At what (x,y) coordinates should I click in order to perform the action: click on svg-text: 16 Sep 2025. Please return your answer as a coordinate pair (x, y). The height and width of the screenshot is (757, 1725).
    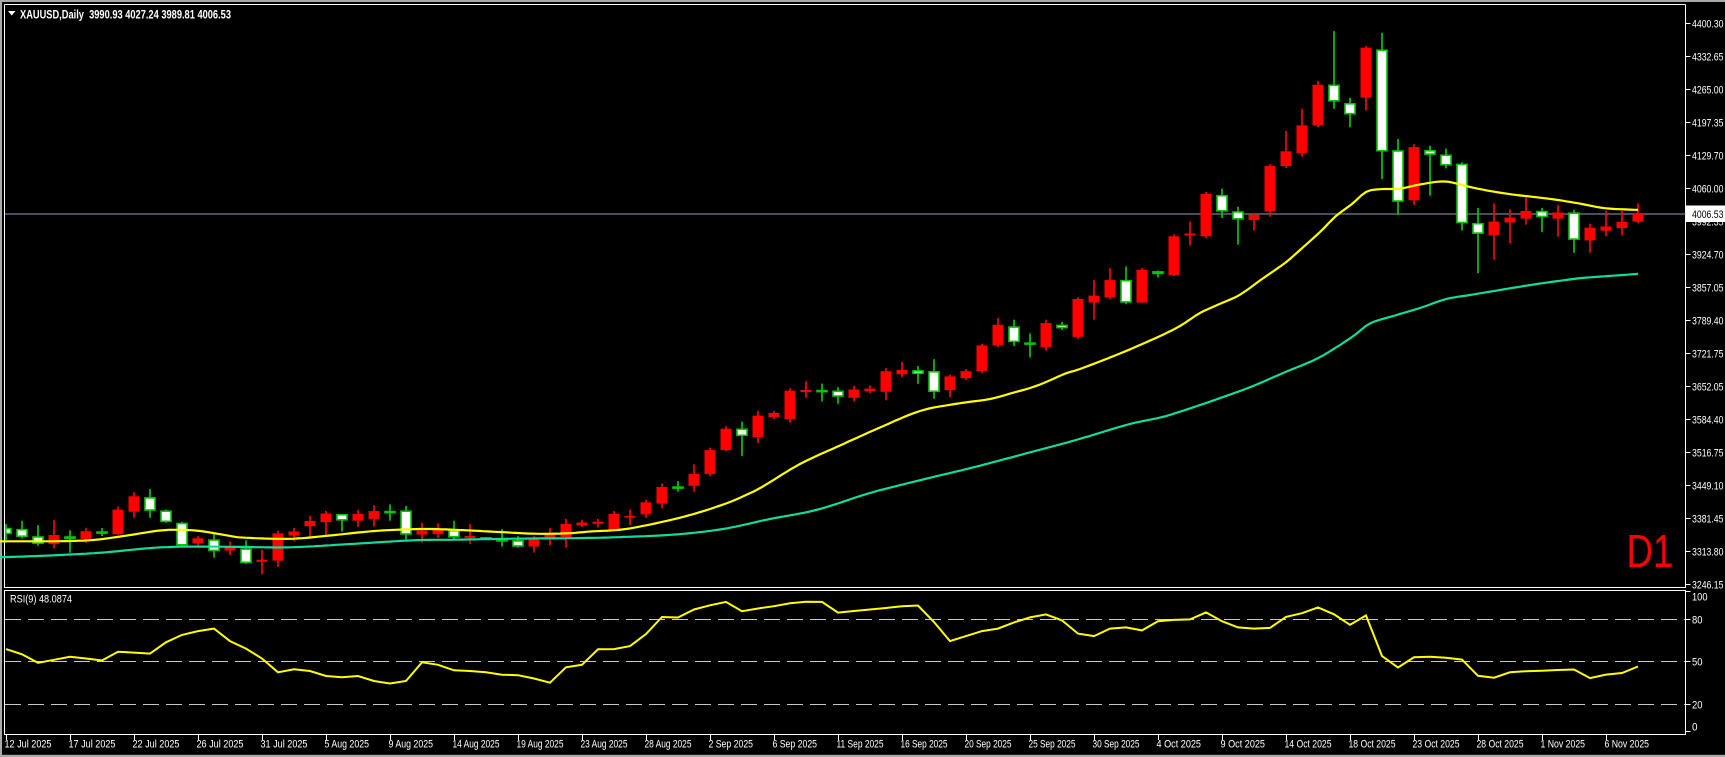
    Looking at the image, I should click on (924, 745).